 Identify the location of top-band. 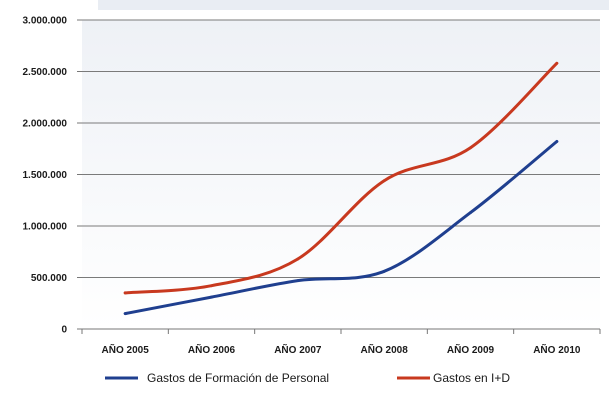
(353, 5).